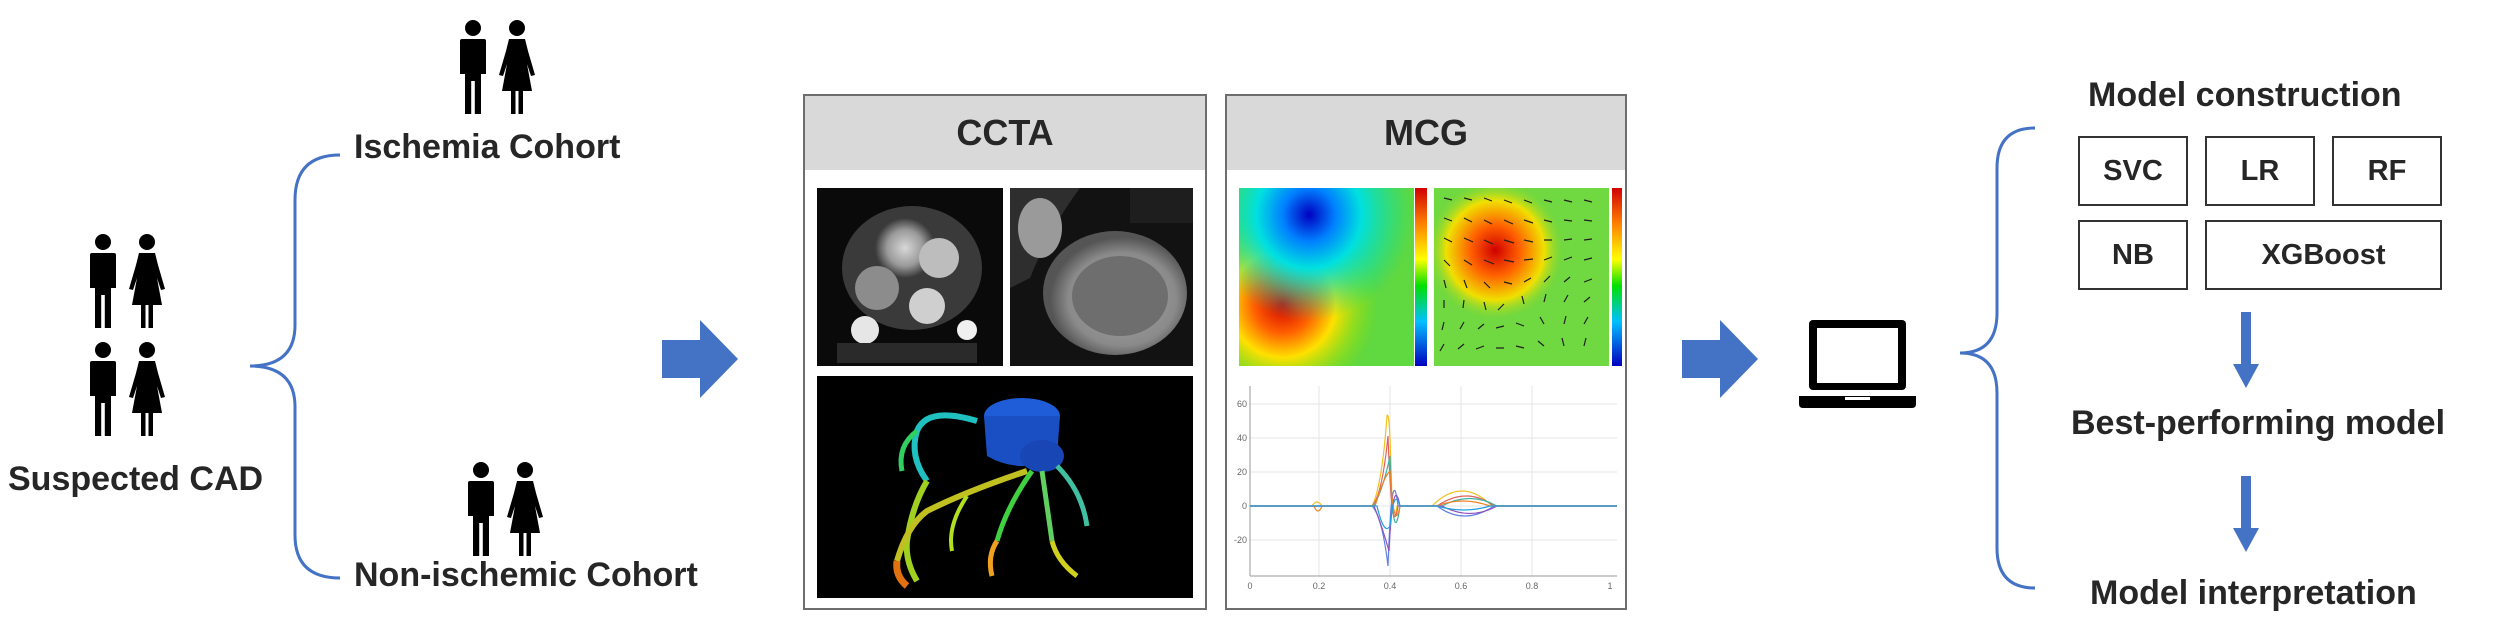 The height and width of the screenshot is (638, 2500). Describe the element at coordinates (1461, 586) in the screenshot. I see `mcg-xtick: 0.6` at that location.